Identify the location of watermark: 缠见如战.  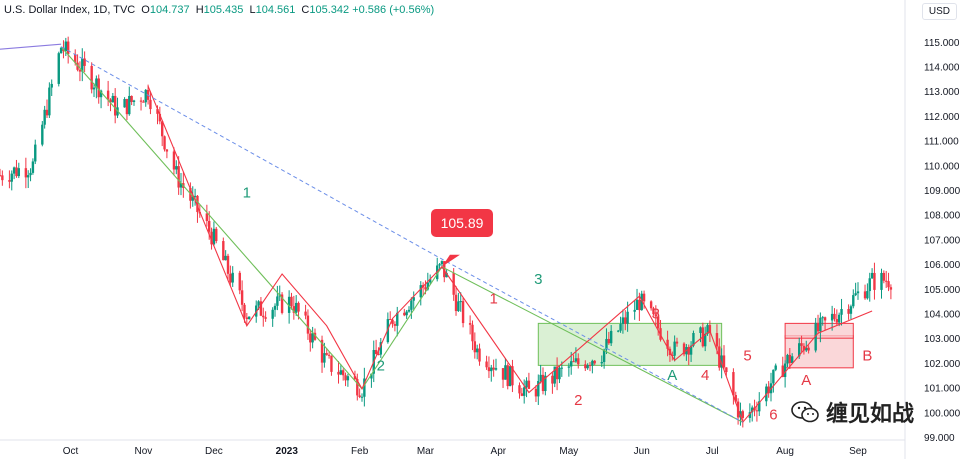
(852, 412).